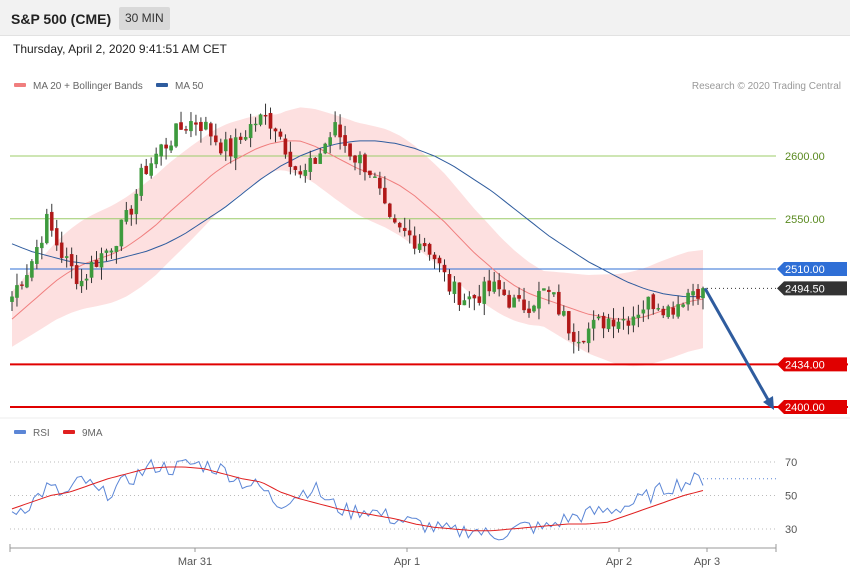 The height and width of the screenshot is (576, 850). What do you see at coordinates (805, 365) in the screenshot?
I see `price-tag-label: 2434.00` at bounding box center [805, 365].